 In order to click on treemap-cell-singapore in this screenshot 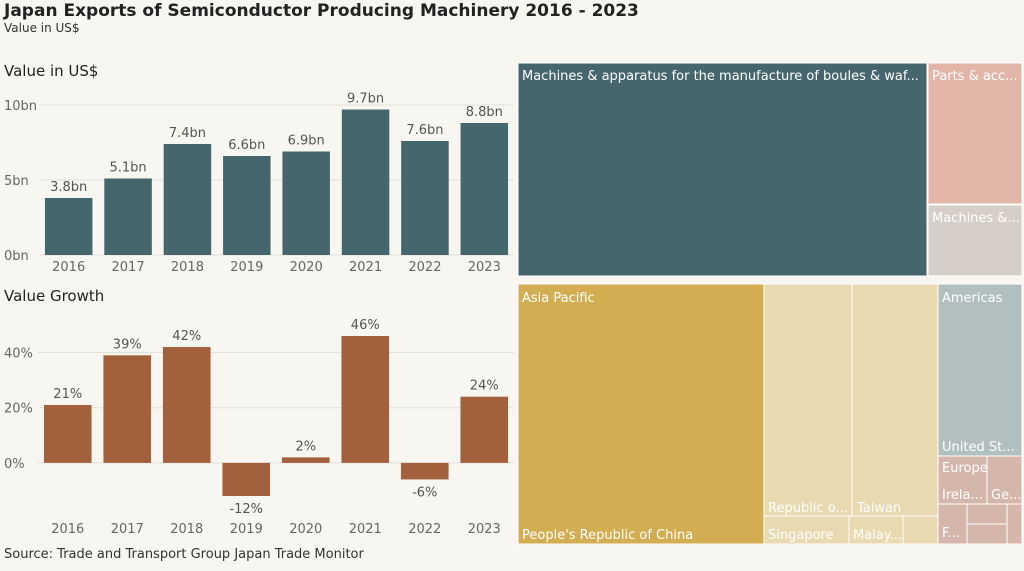, I will do `click(806, 530)`.